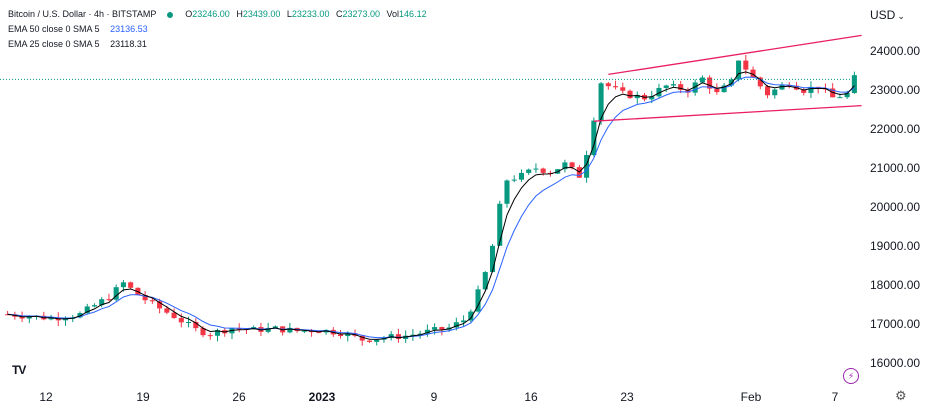 The width and height of the screenshot is (936, 412). I want to click on legend-ema50-row: EMA 50 close 0 SMA 5 23136.53, so click(217, 29).